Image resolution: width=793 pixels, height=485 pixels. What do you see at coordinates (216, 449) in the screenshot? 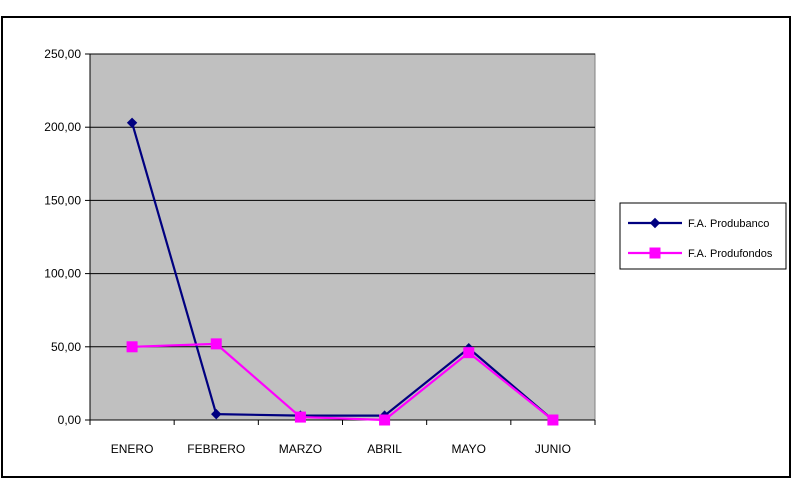
I see `x-tick-label: FEBRERO` at bounding box center [216, 449].